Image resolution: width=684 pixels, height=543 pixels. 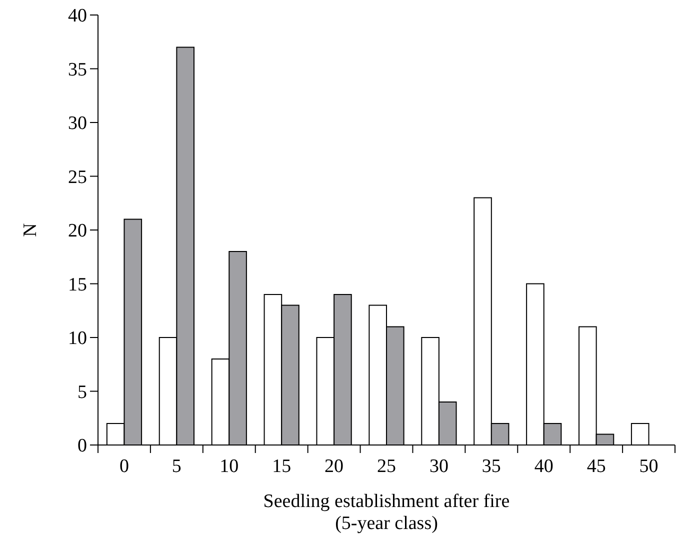 I want to click on x-tick-label: 45, so click(x=596, y=466).